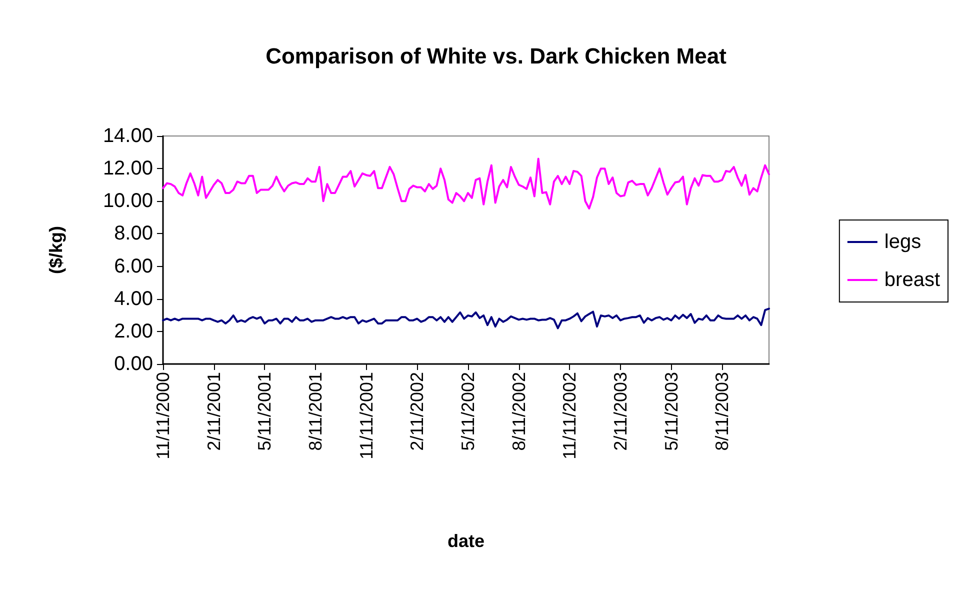 Image resolution: width=958 pixels, height=589 pixels. I want to click on legend-label: legs, so click(903, 242).